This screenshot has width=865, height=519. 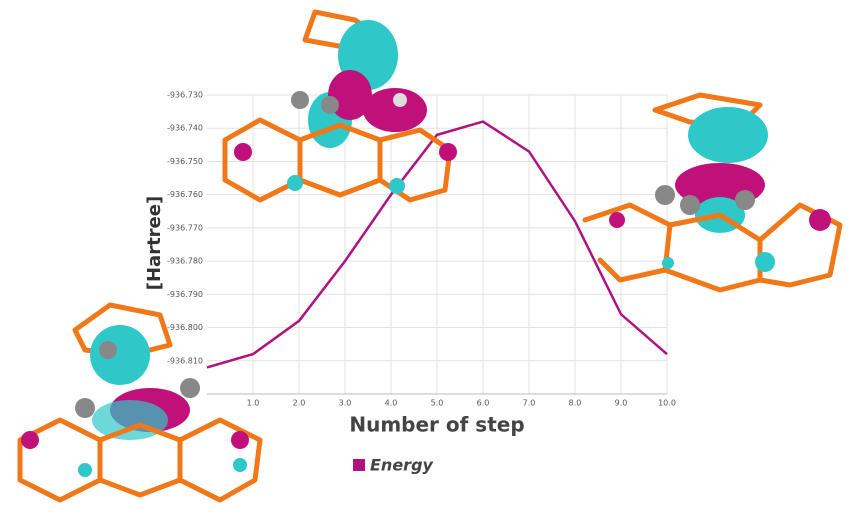 I want to click on molecule-right, so click(x=712, y=192).